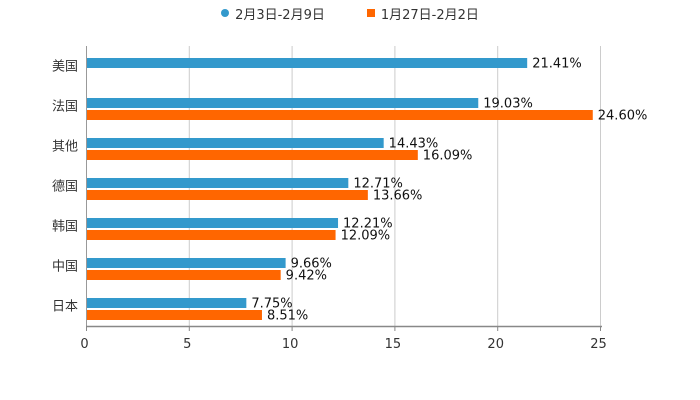  I want to click on x-tick-label: 10, so click(290, 344).